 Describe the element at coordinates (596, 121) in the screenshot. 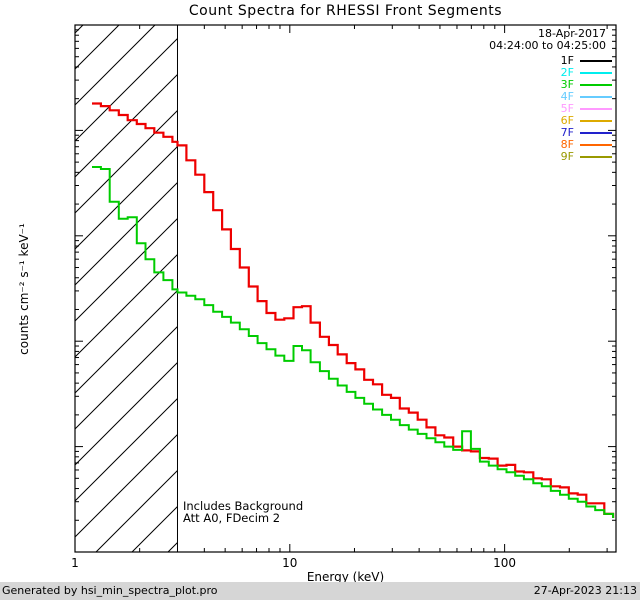

I see `legend-line-swatch-6f` at that location.